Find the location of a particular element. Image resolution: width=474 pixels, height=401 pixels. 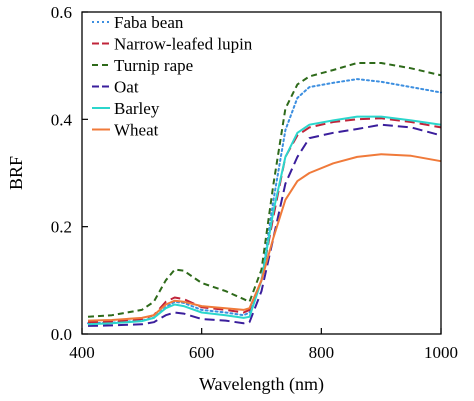

y-axis-title: BRF is located at coordinates (16, 173).